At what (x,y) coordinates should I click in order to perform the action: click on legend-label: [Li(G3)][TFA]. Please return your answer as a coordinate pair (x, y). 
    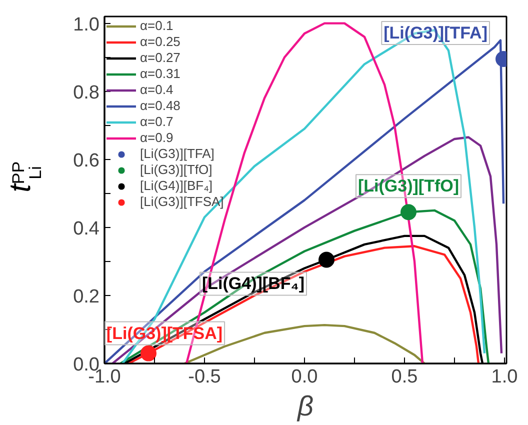
    Looking at the image, I should click on (177, 153).